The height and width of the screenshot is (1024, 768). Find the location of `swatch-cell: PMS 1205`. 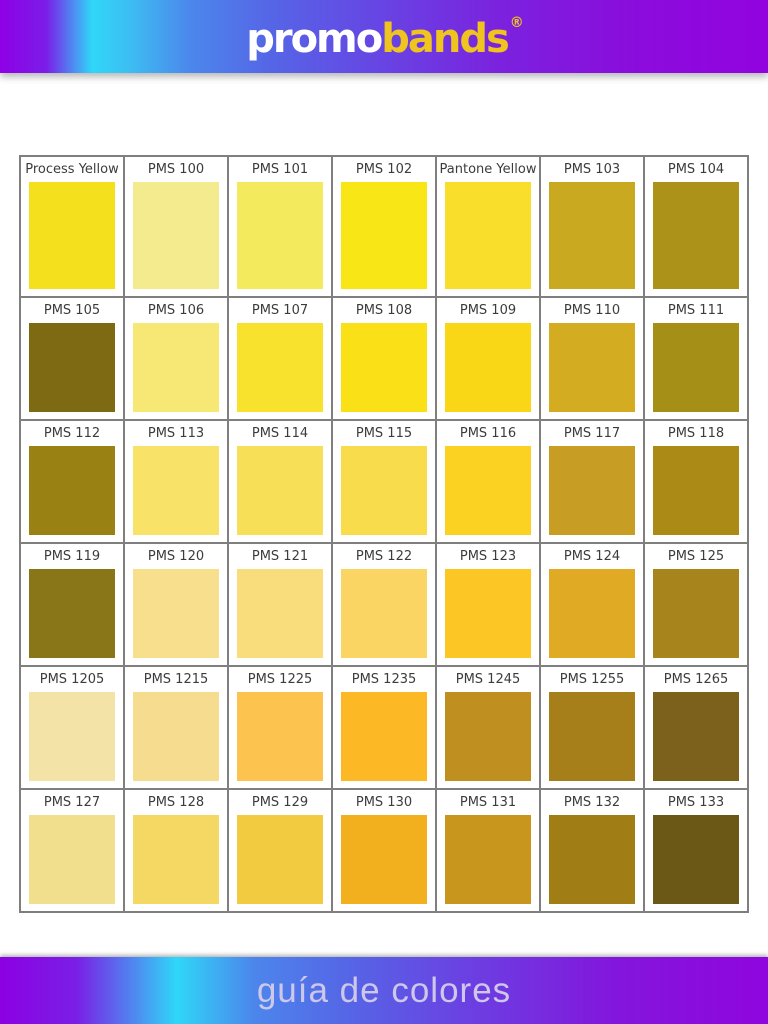

swatch-cell: PMS 1205 is located at coordinates (72, 727).